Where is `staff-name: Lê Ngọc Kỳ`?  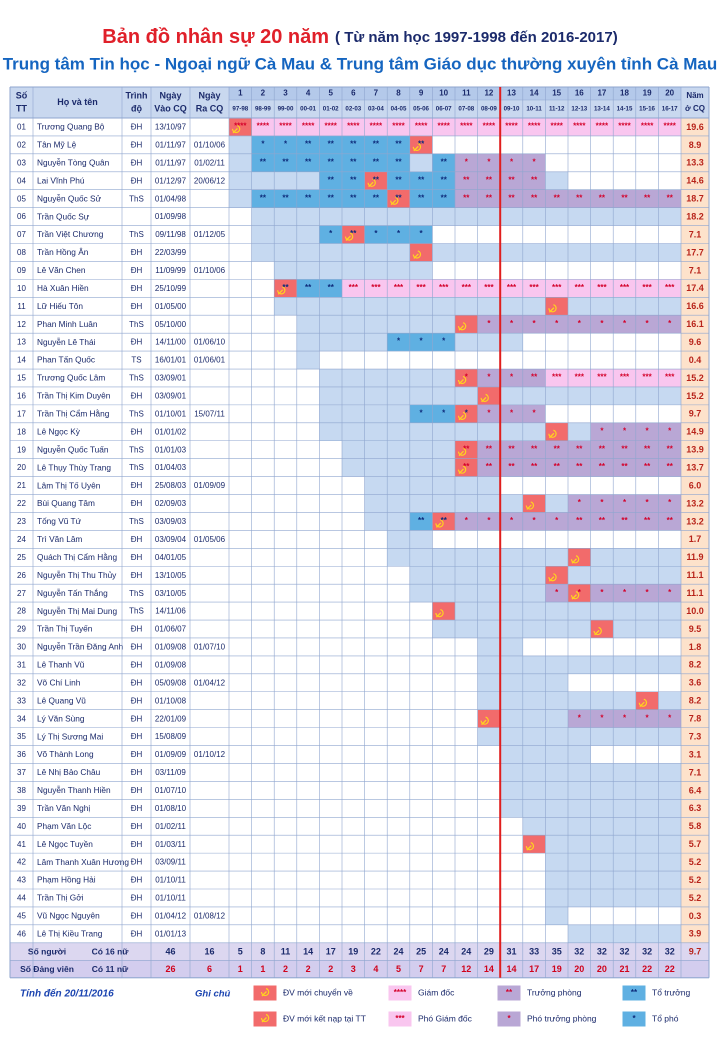 staff-name: Lê Ngọc Kỳ is located at coordinates (59, 431).